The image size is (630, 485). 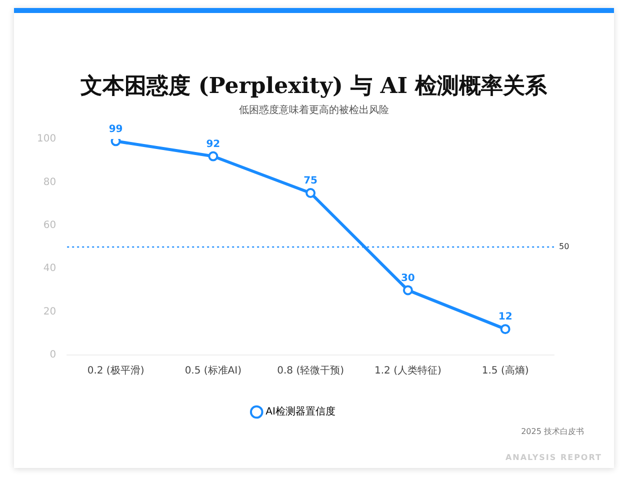 What do you see at coordinates (49, 225) in the screenshot?
I see `y-tick-label: 60` at bounding box center [49, 225].